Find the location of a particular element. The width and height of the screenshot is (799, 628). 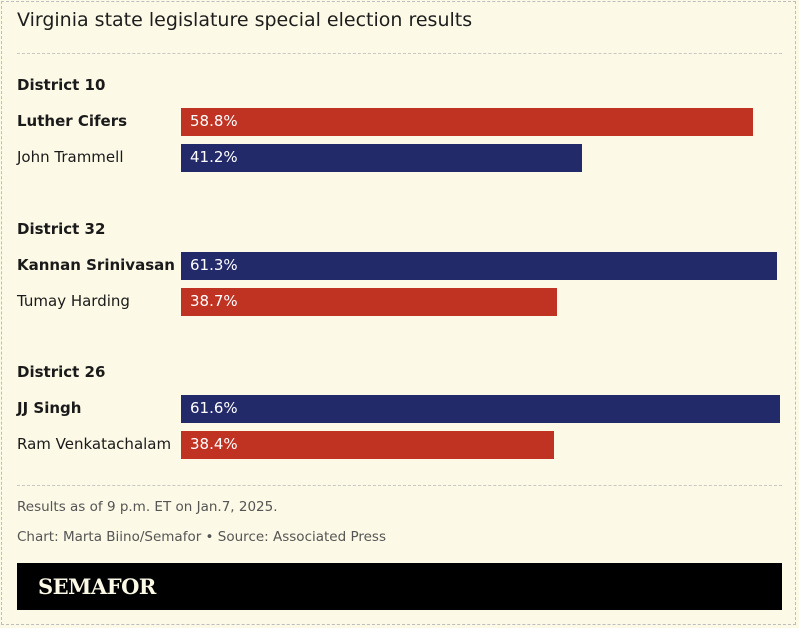

district-label: District 10 is located at coordinates (61, 85).